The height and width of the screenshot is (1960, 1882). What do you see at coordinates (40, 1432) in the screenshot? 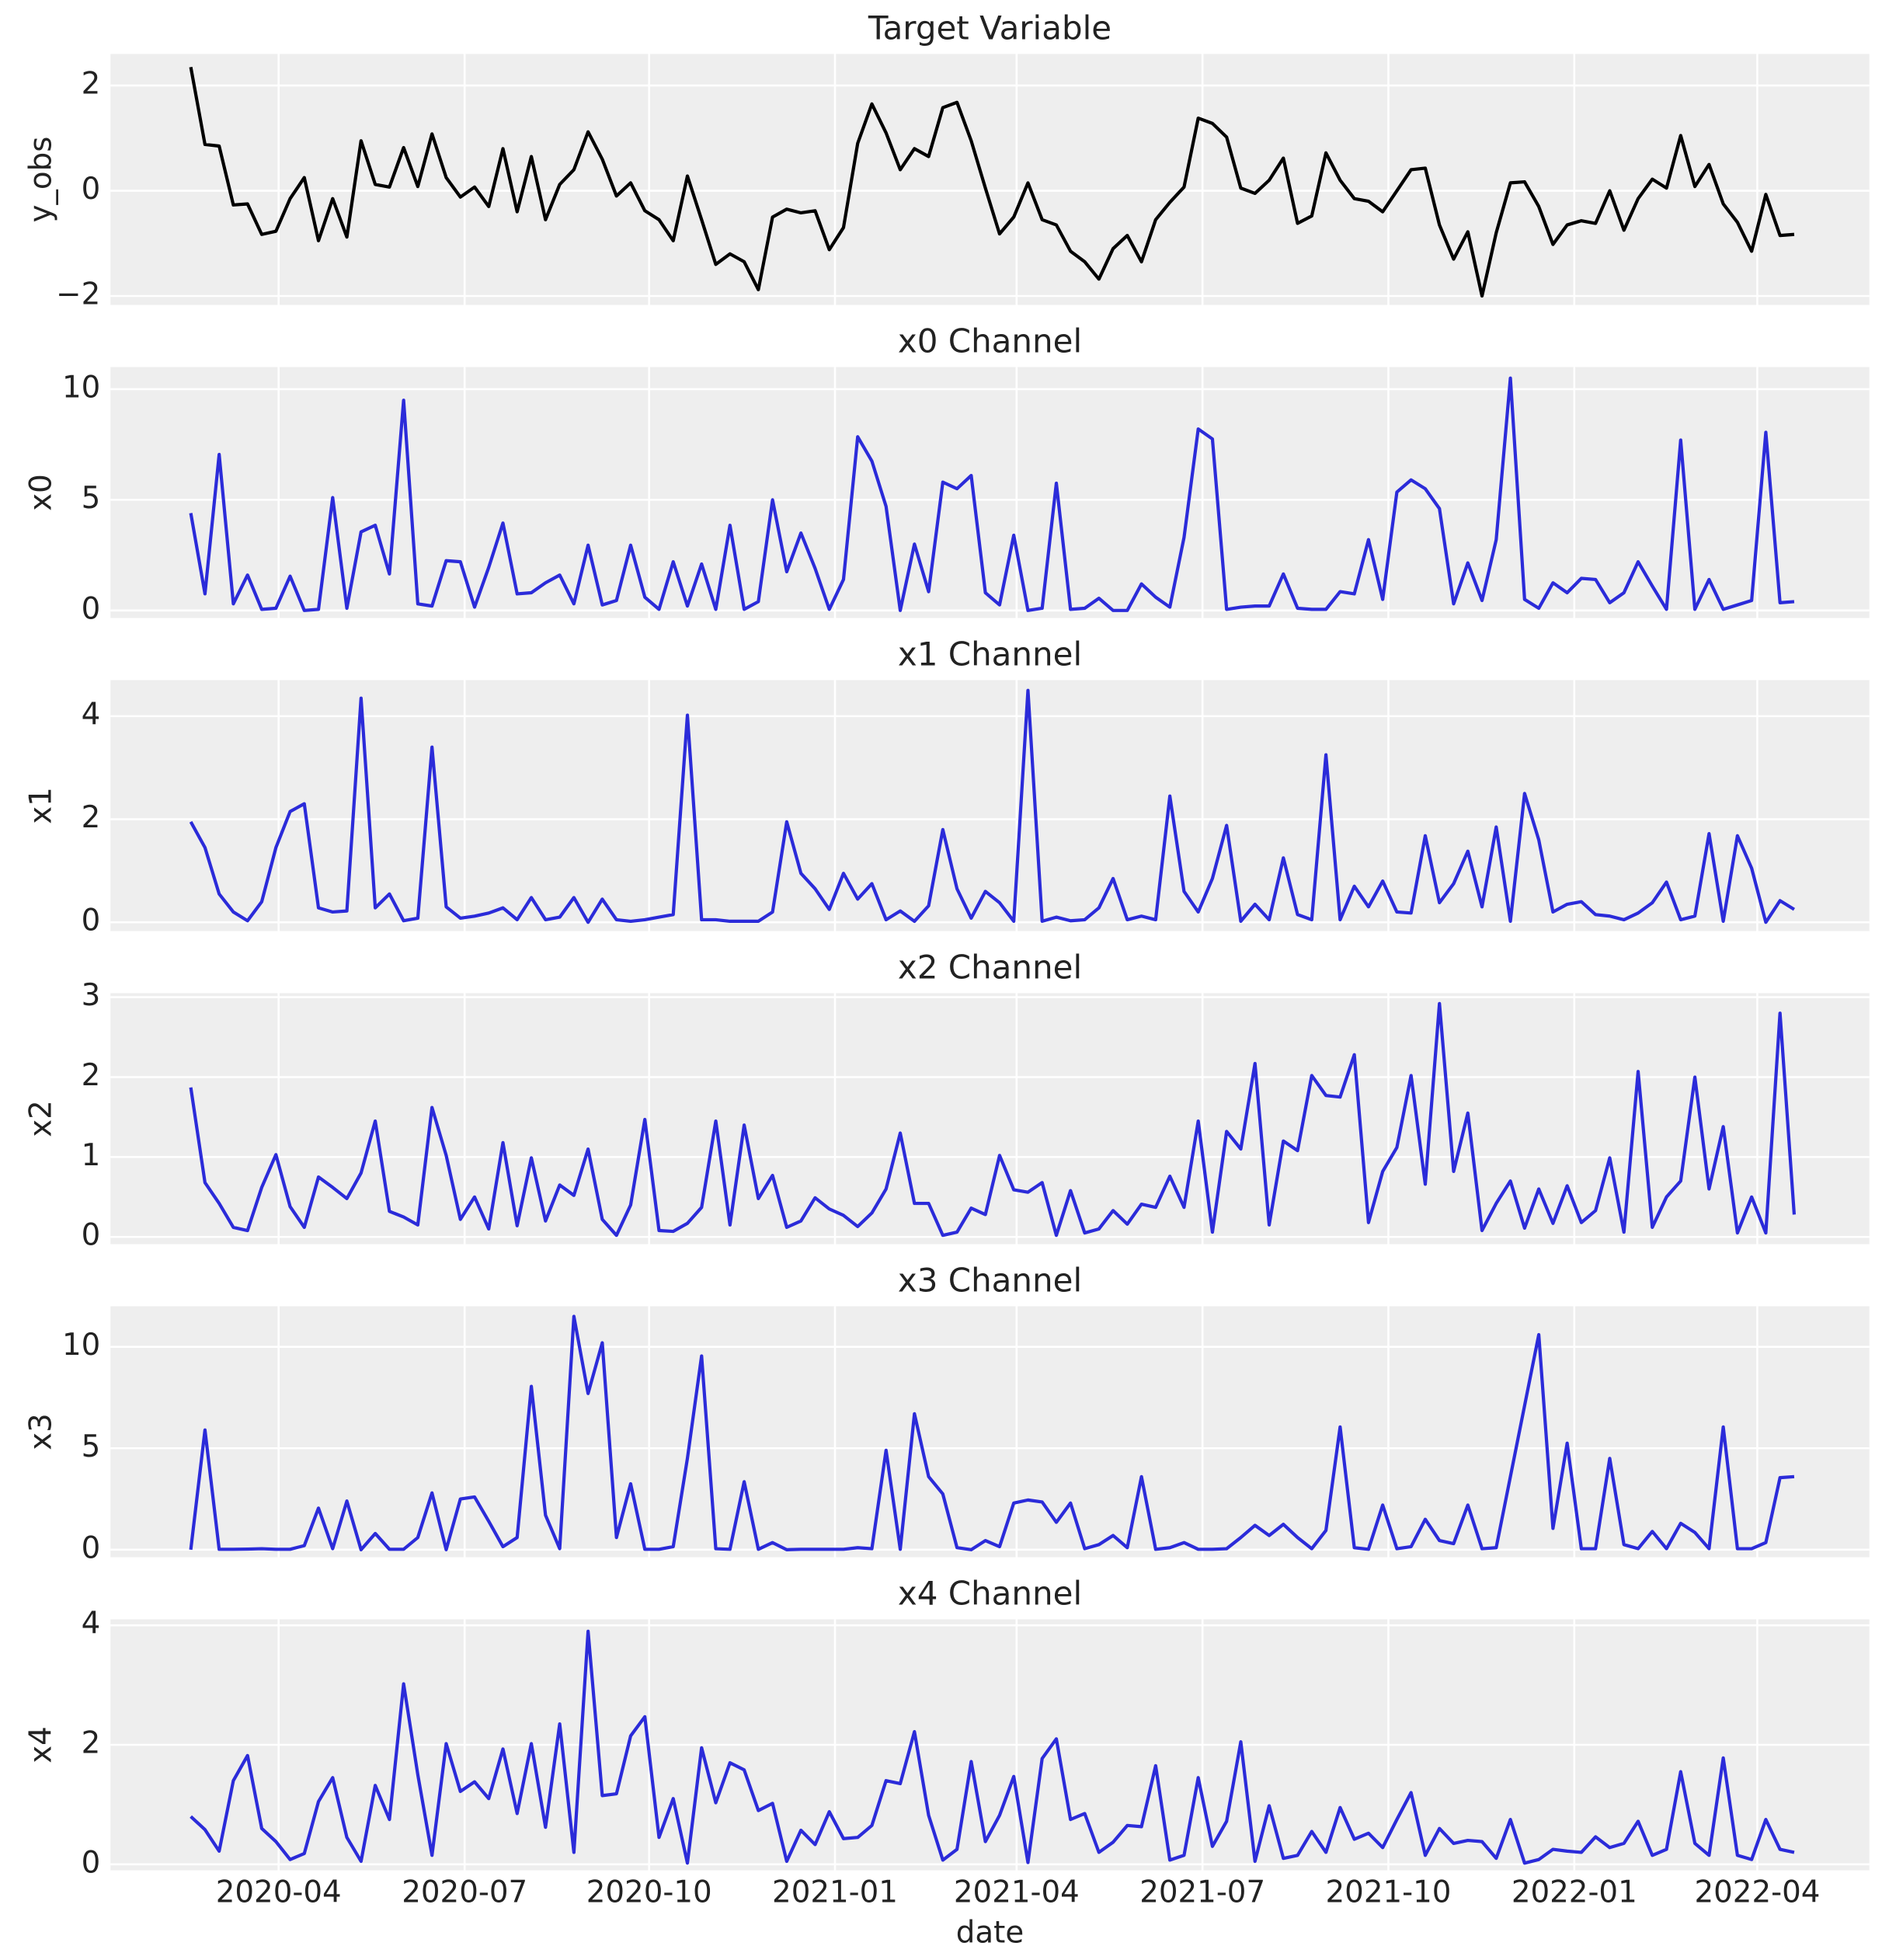
I see `y-axis-label: x3` at bounding box center [40, 1432].